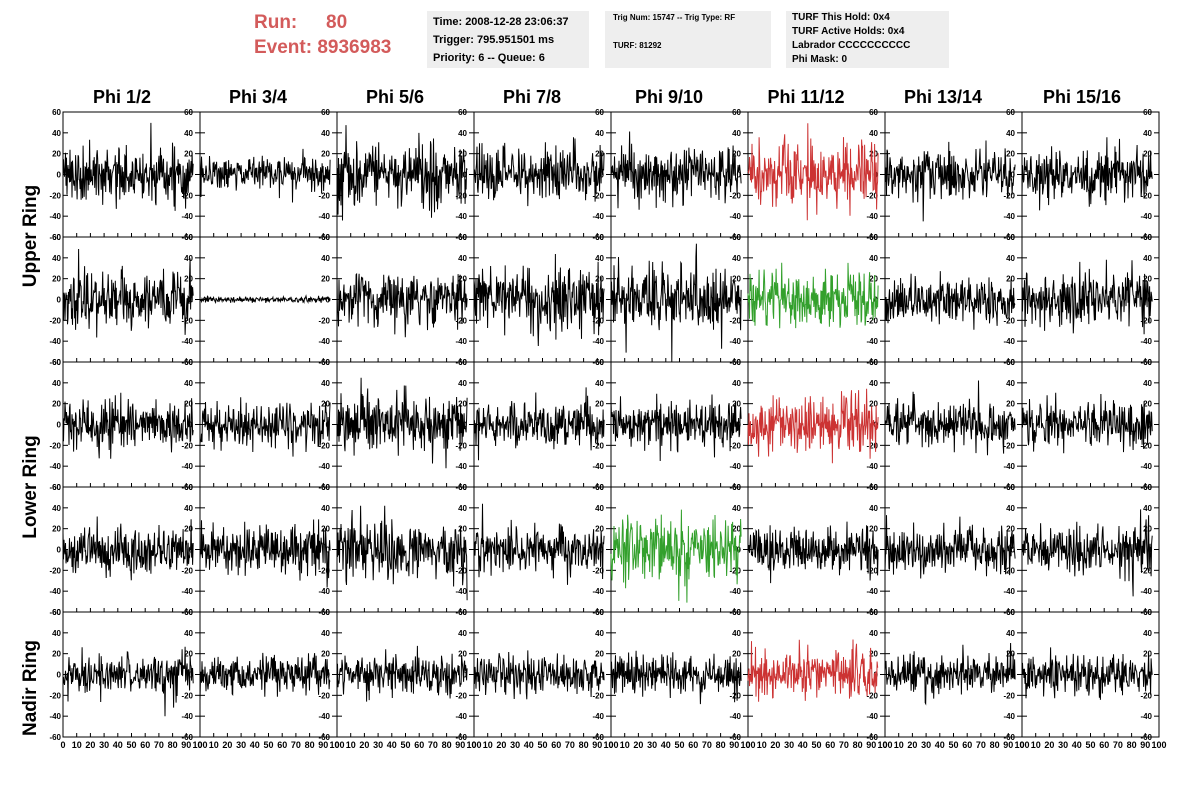  I want to click on column-title-phi-13-14: Phi 13/14, so click(943, 97).